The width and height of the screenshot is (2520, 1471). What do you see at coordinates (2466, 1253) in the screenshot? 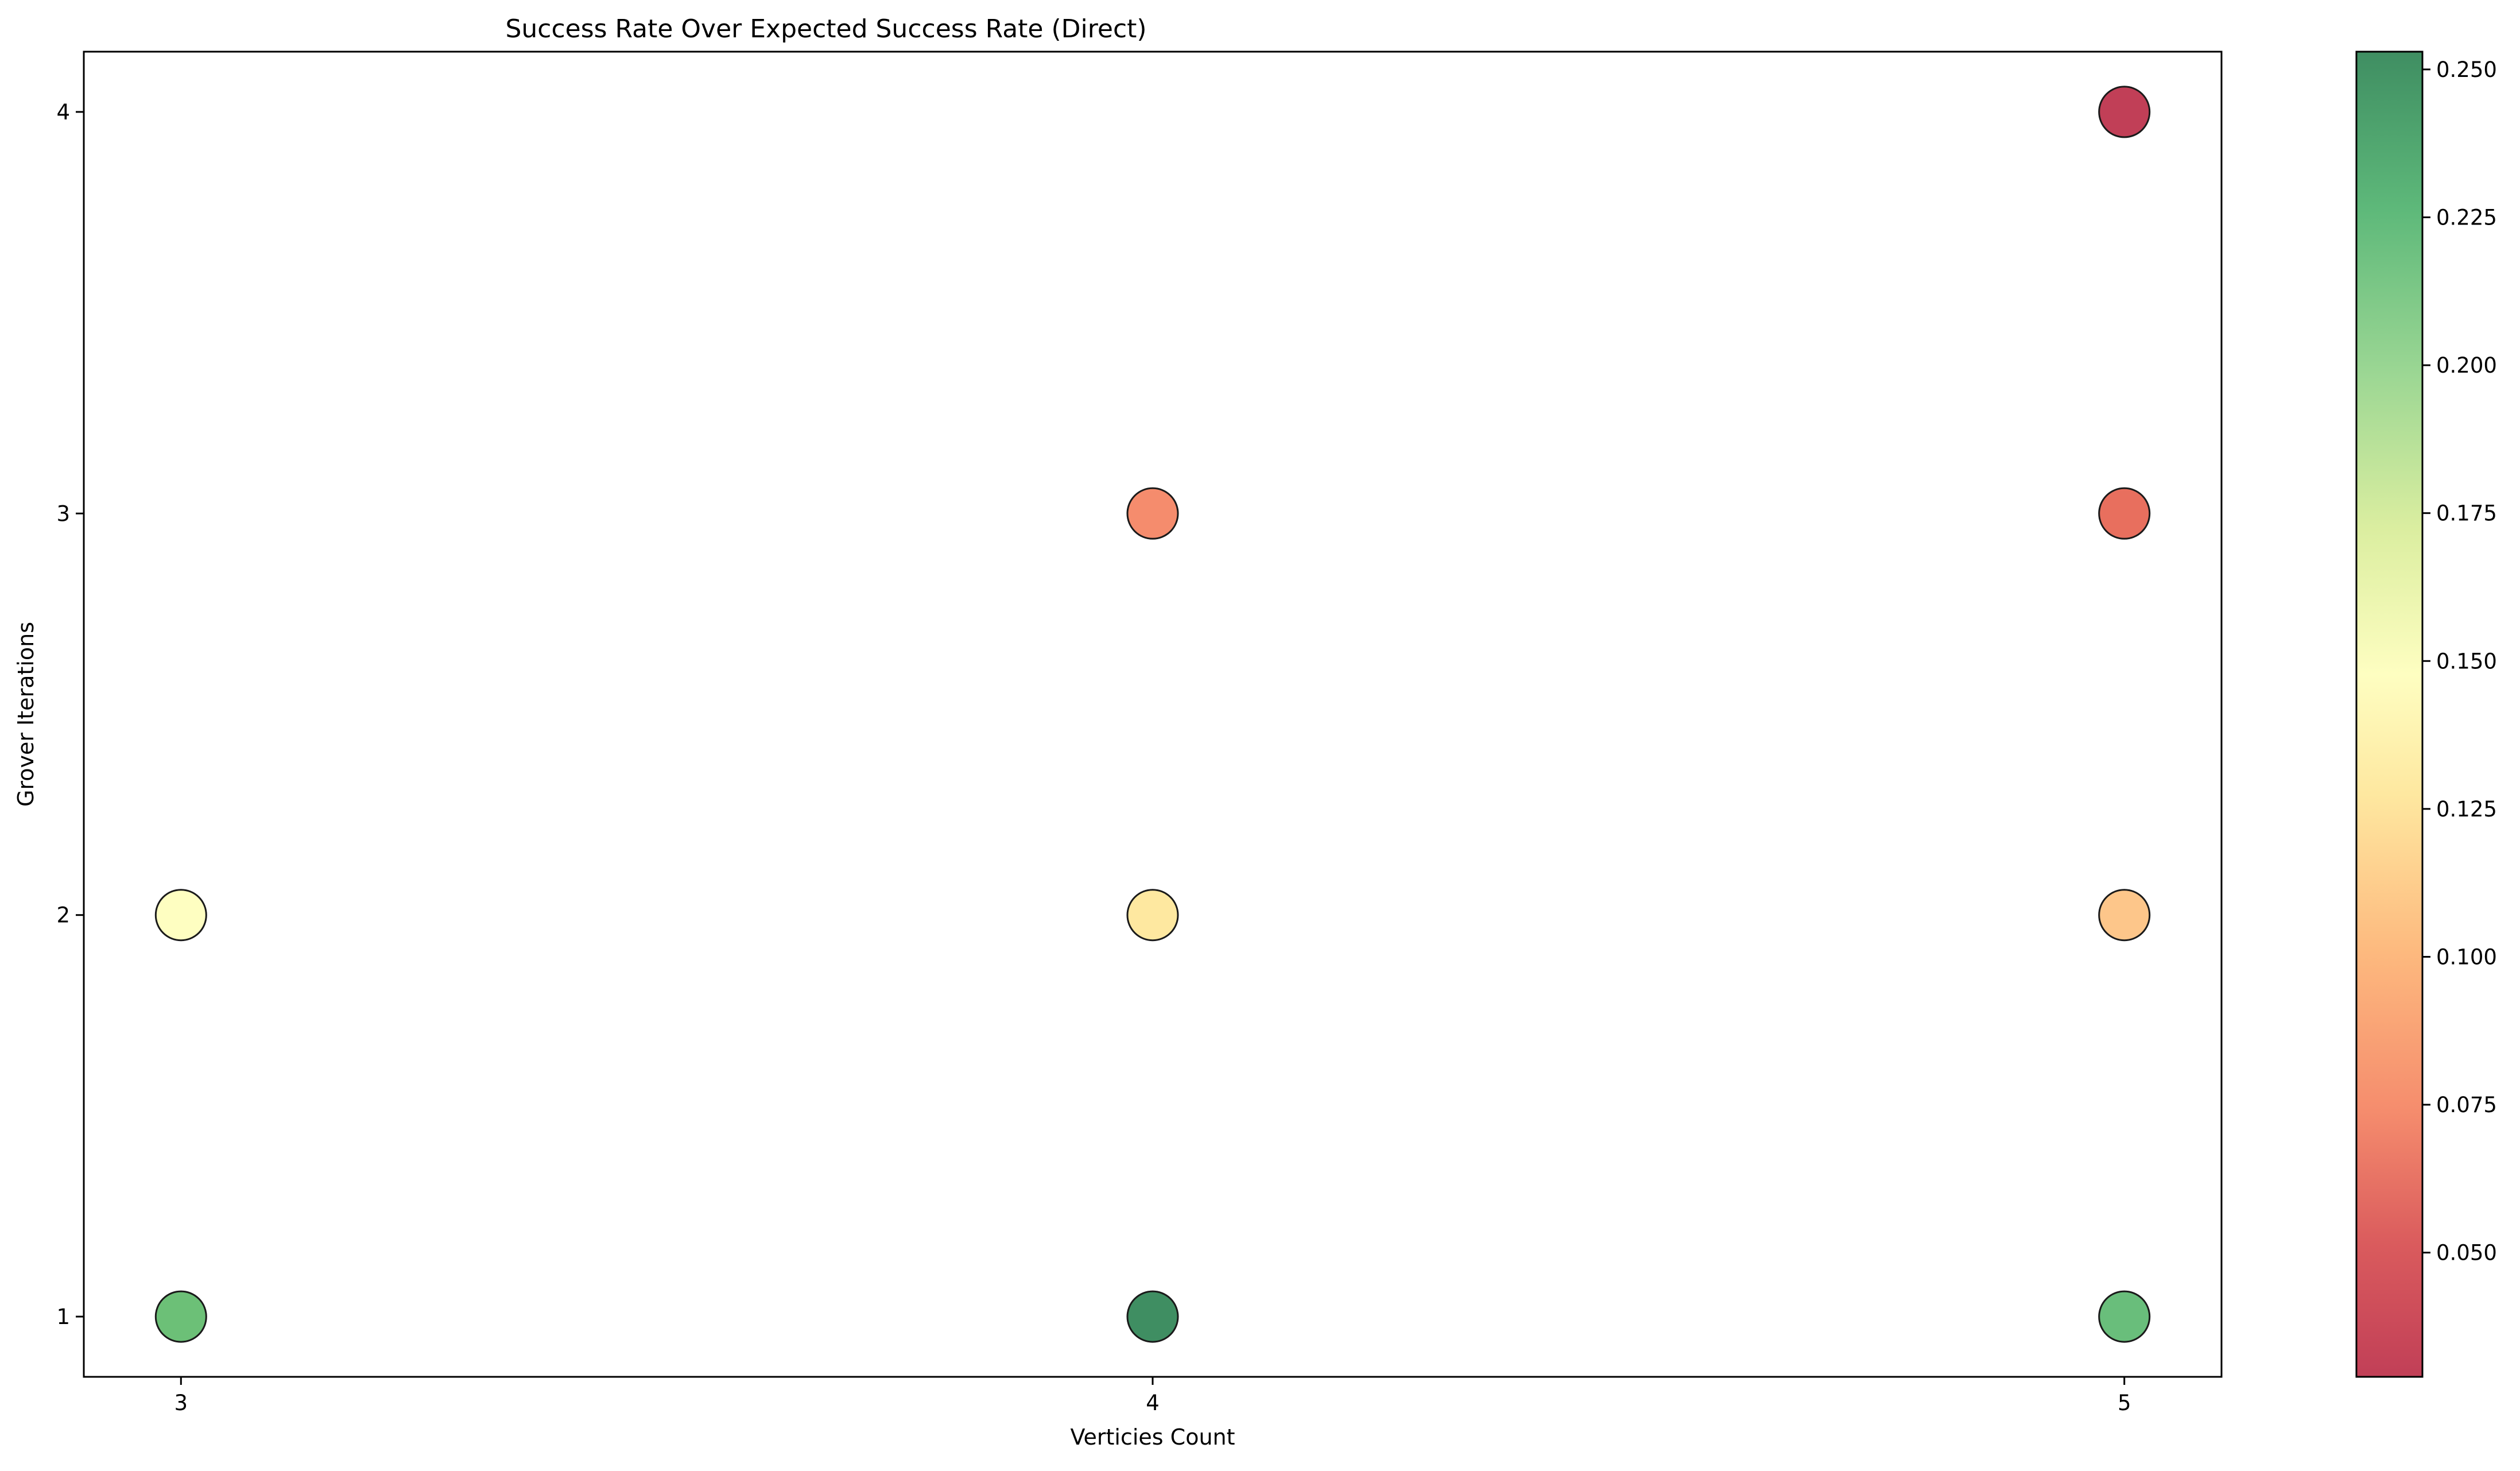
I see `colorbar-tick-label: 0.050` at bounding box center [2466, 1253].